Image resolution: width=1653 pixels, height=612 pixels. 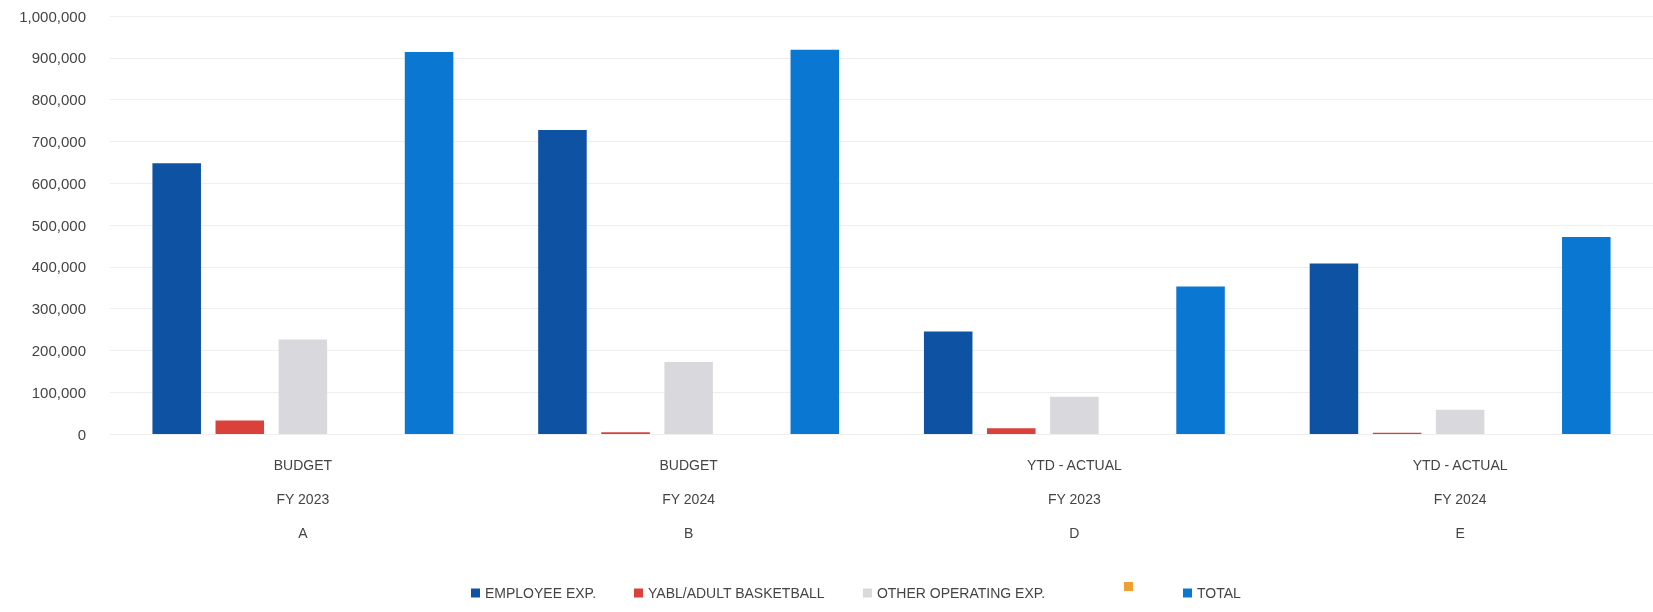 What do you see at coordinates (58, 183) in the screenshot?
I see `y-tick-label: 600,000` at bounding box center [58, 183].